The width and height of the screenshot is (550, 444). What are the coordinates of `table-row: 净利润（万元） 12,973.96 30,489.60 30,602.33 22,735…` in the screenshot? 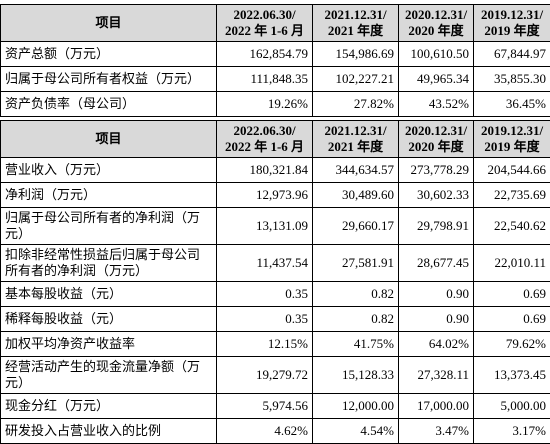 It's located at (275, 195).